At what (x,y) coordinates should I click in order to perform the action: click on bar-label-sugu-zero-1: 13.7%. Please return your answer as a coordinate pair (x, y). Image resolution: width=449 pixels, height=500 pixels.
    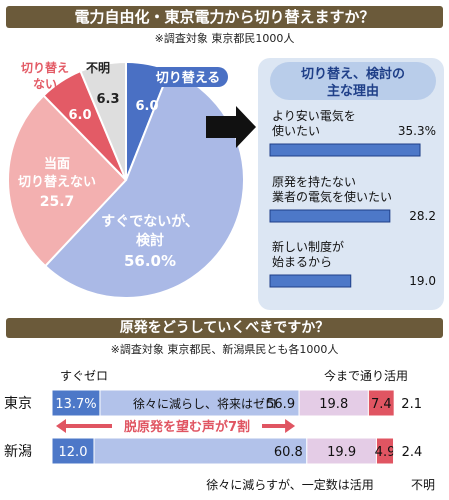
    Looking at the image, I should click on (75, 404).